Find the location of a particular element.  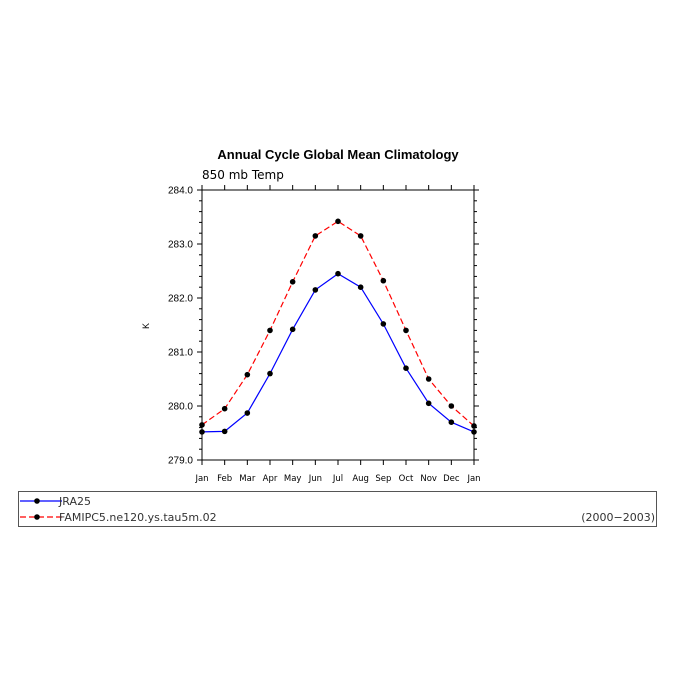

legend-box is located at coordinates (337, 509).